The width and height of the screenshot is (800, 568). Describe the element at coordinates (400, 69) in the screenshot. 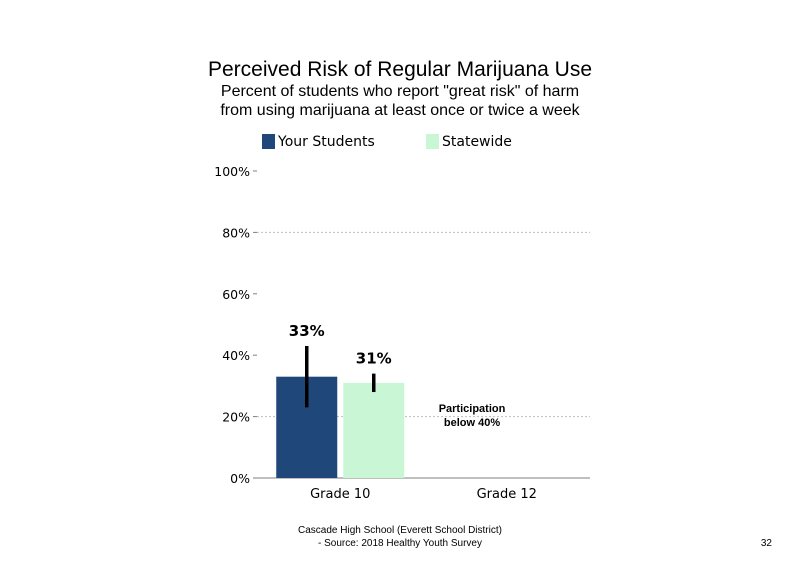

I see `chart-title: Perceived Risk of Regular Marijuana Use` at that location.